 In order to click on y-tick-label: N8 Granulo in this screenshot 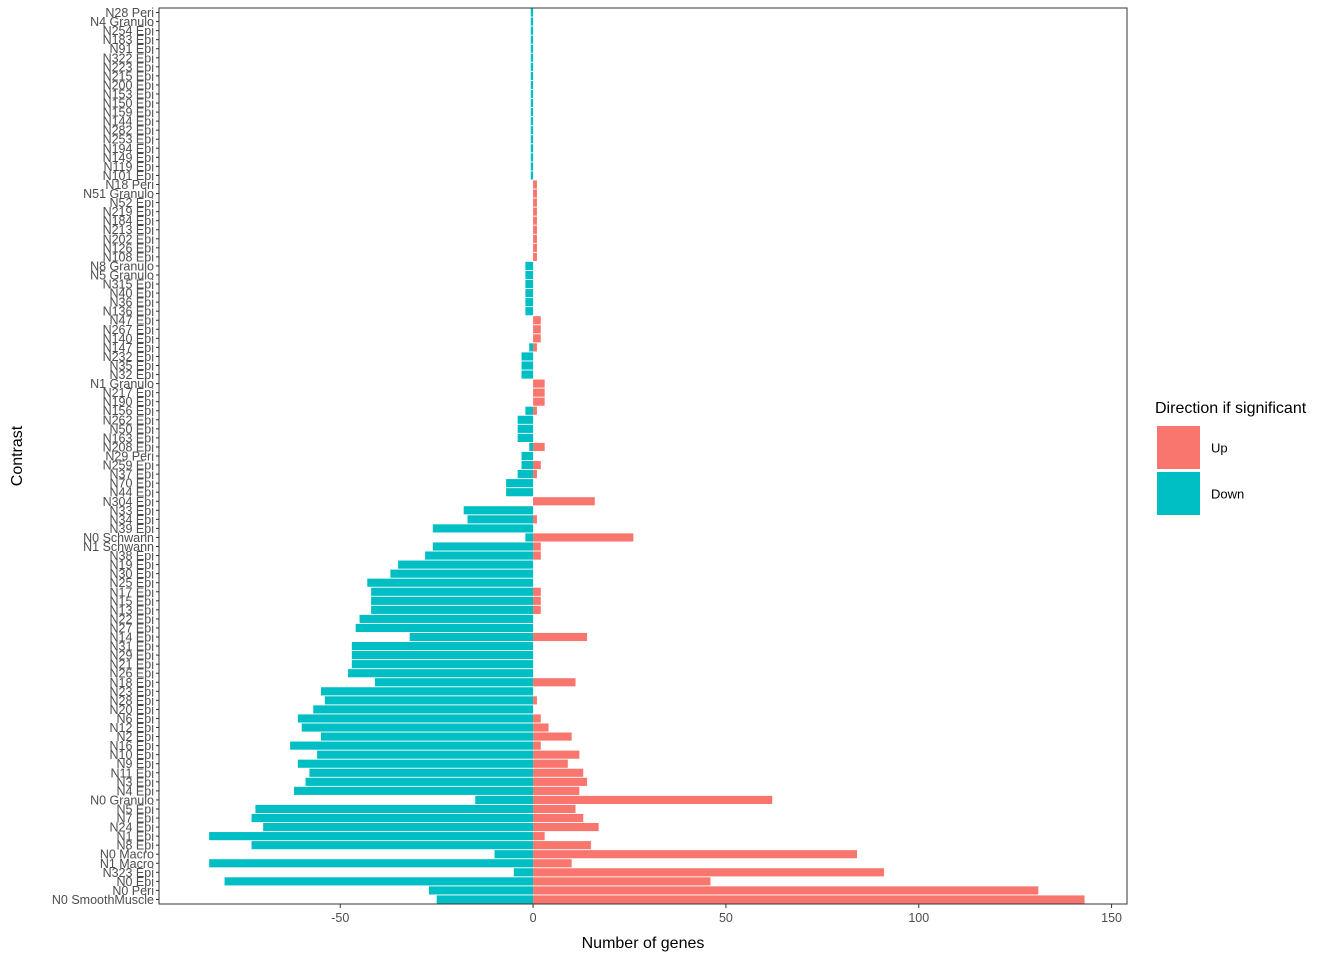, I will do `click(122, 266)`.